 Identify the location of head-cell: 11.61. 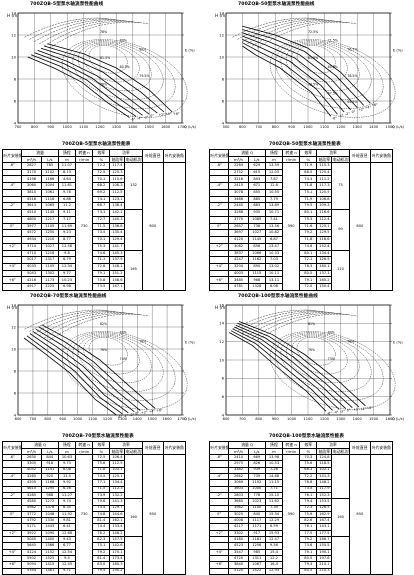
(67, 186).